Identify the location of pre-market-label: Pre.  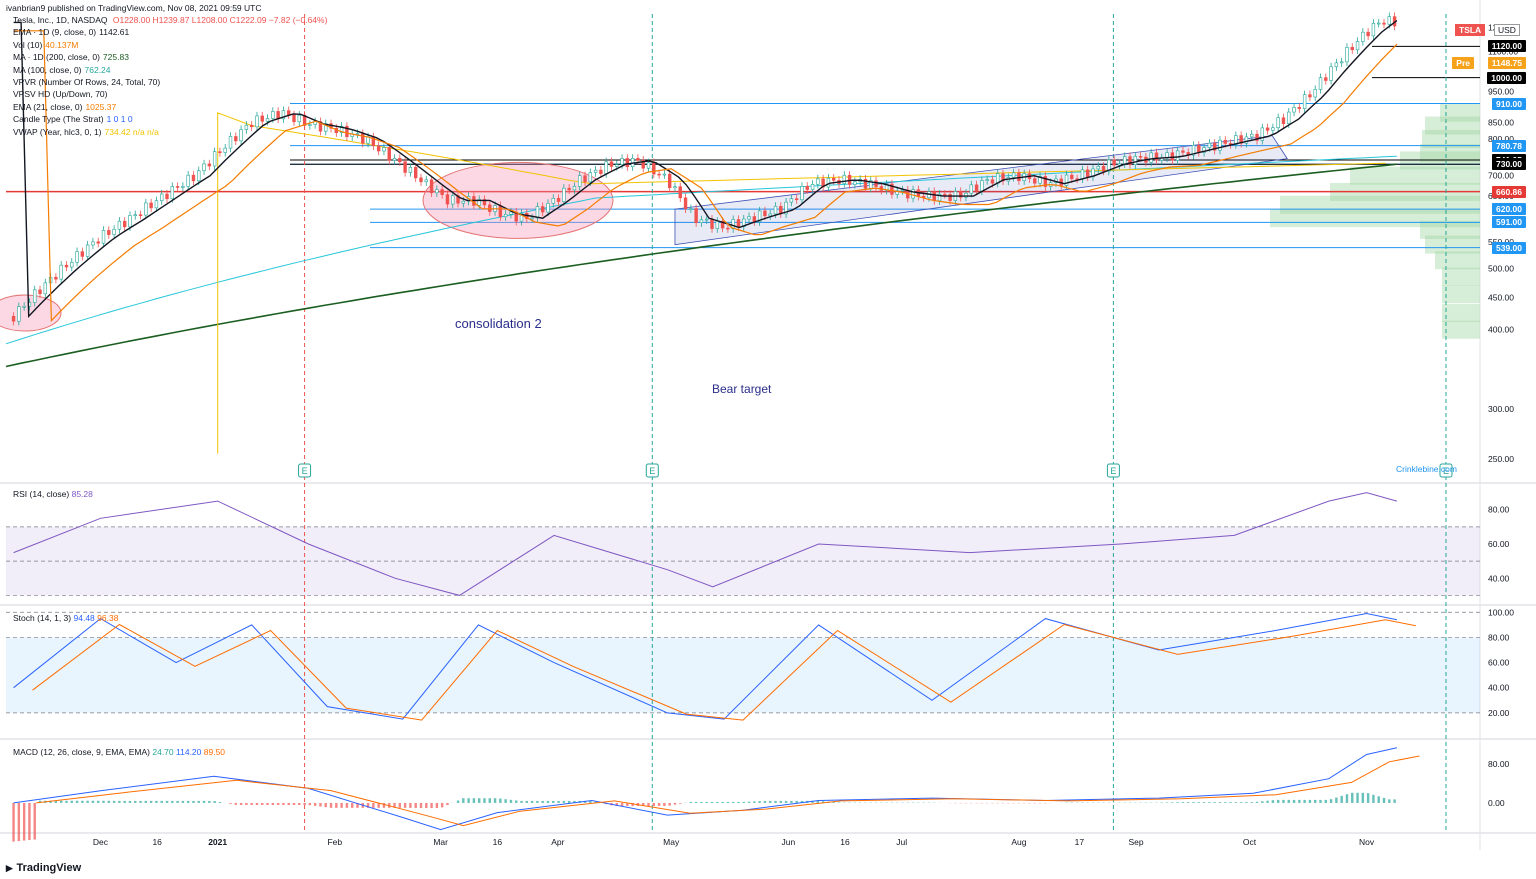
(1463, 63).